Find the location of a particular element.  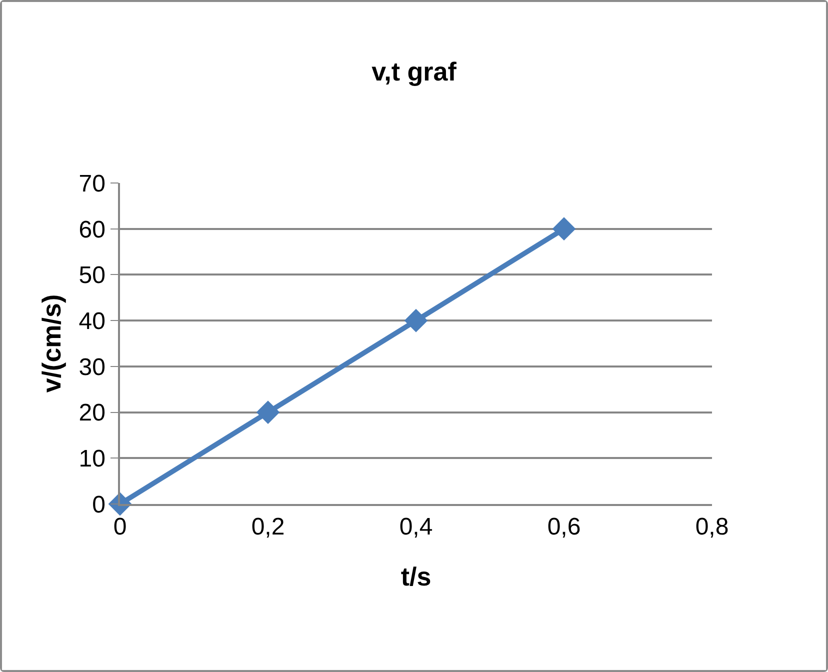

y-tick-label: 50 is located at coordinates (92, 276).